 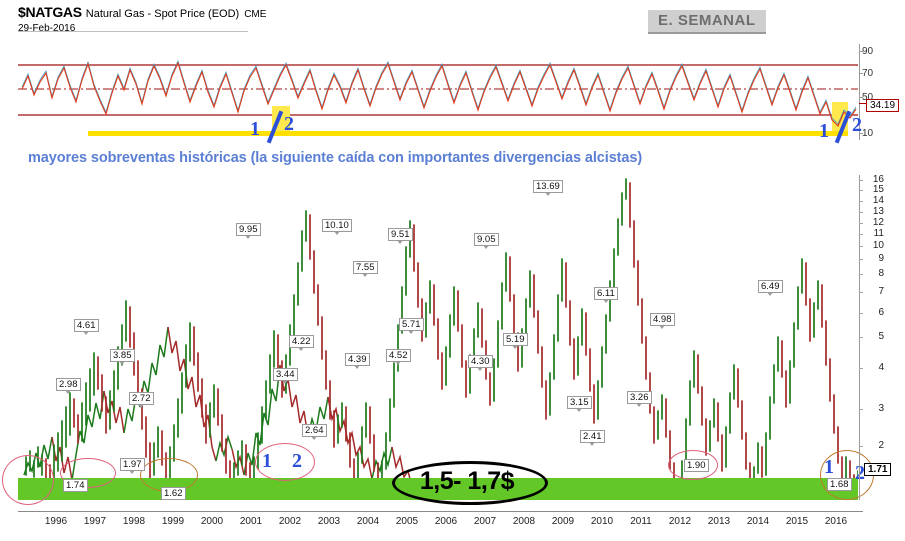 I want to click on price-flag-9-05: 9.05, so click(x=486, y=241).